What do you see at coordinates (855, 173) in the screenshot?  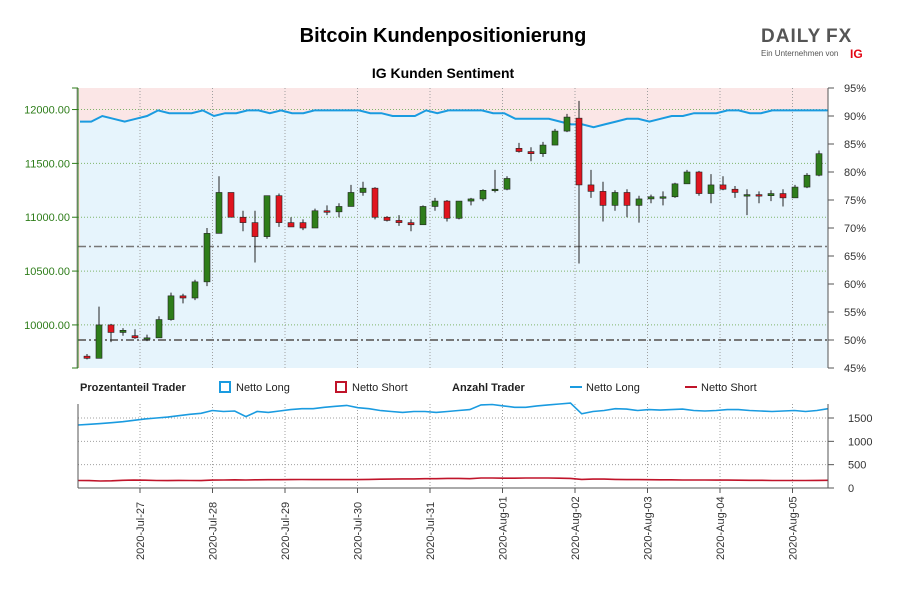 I see `pct-tick-label: 80%` at bounding box center [855, 173].